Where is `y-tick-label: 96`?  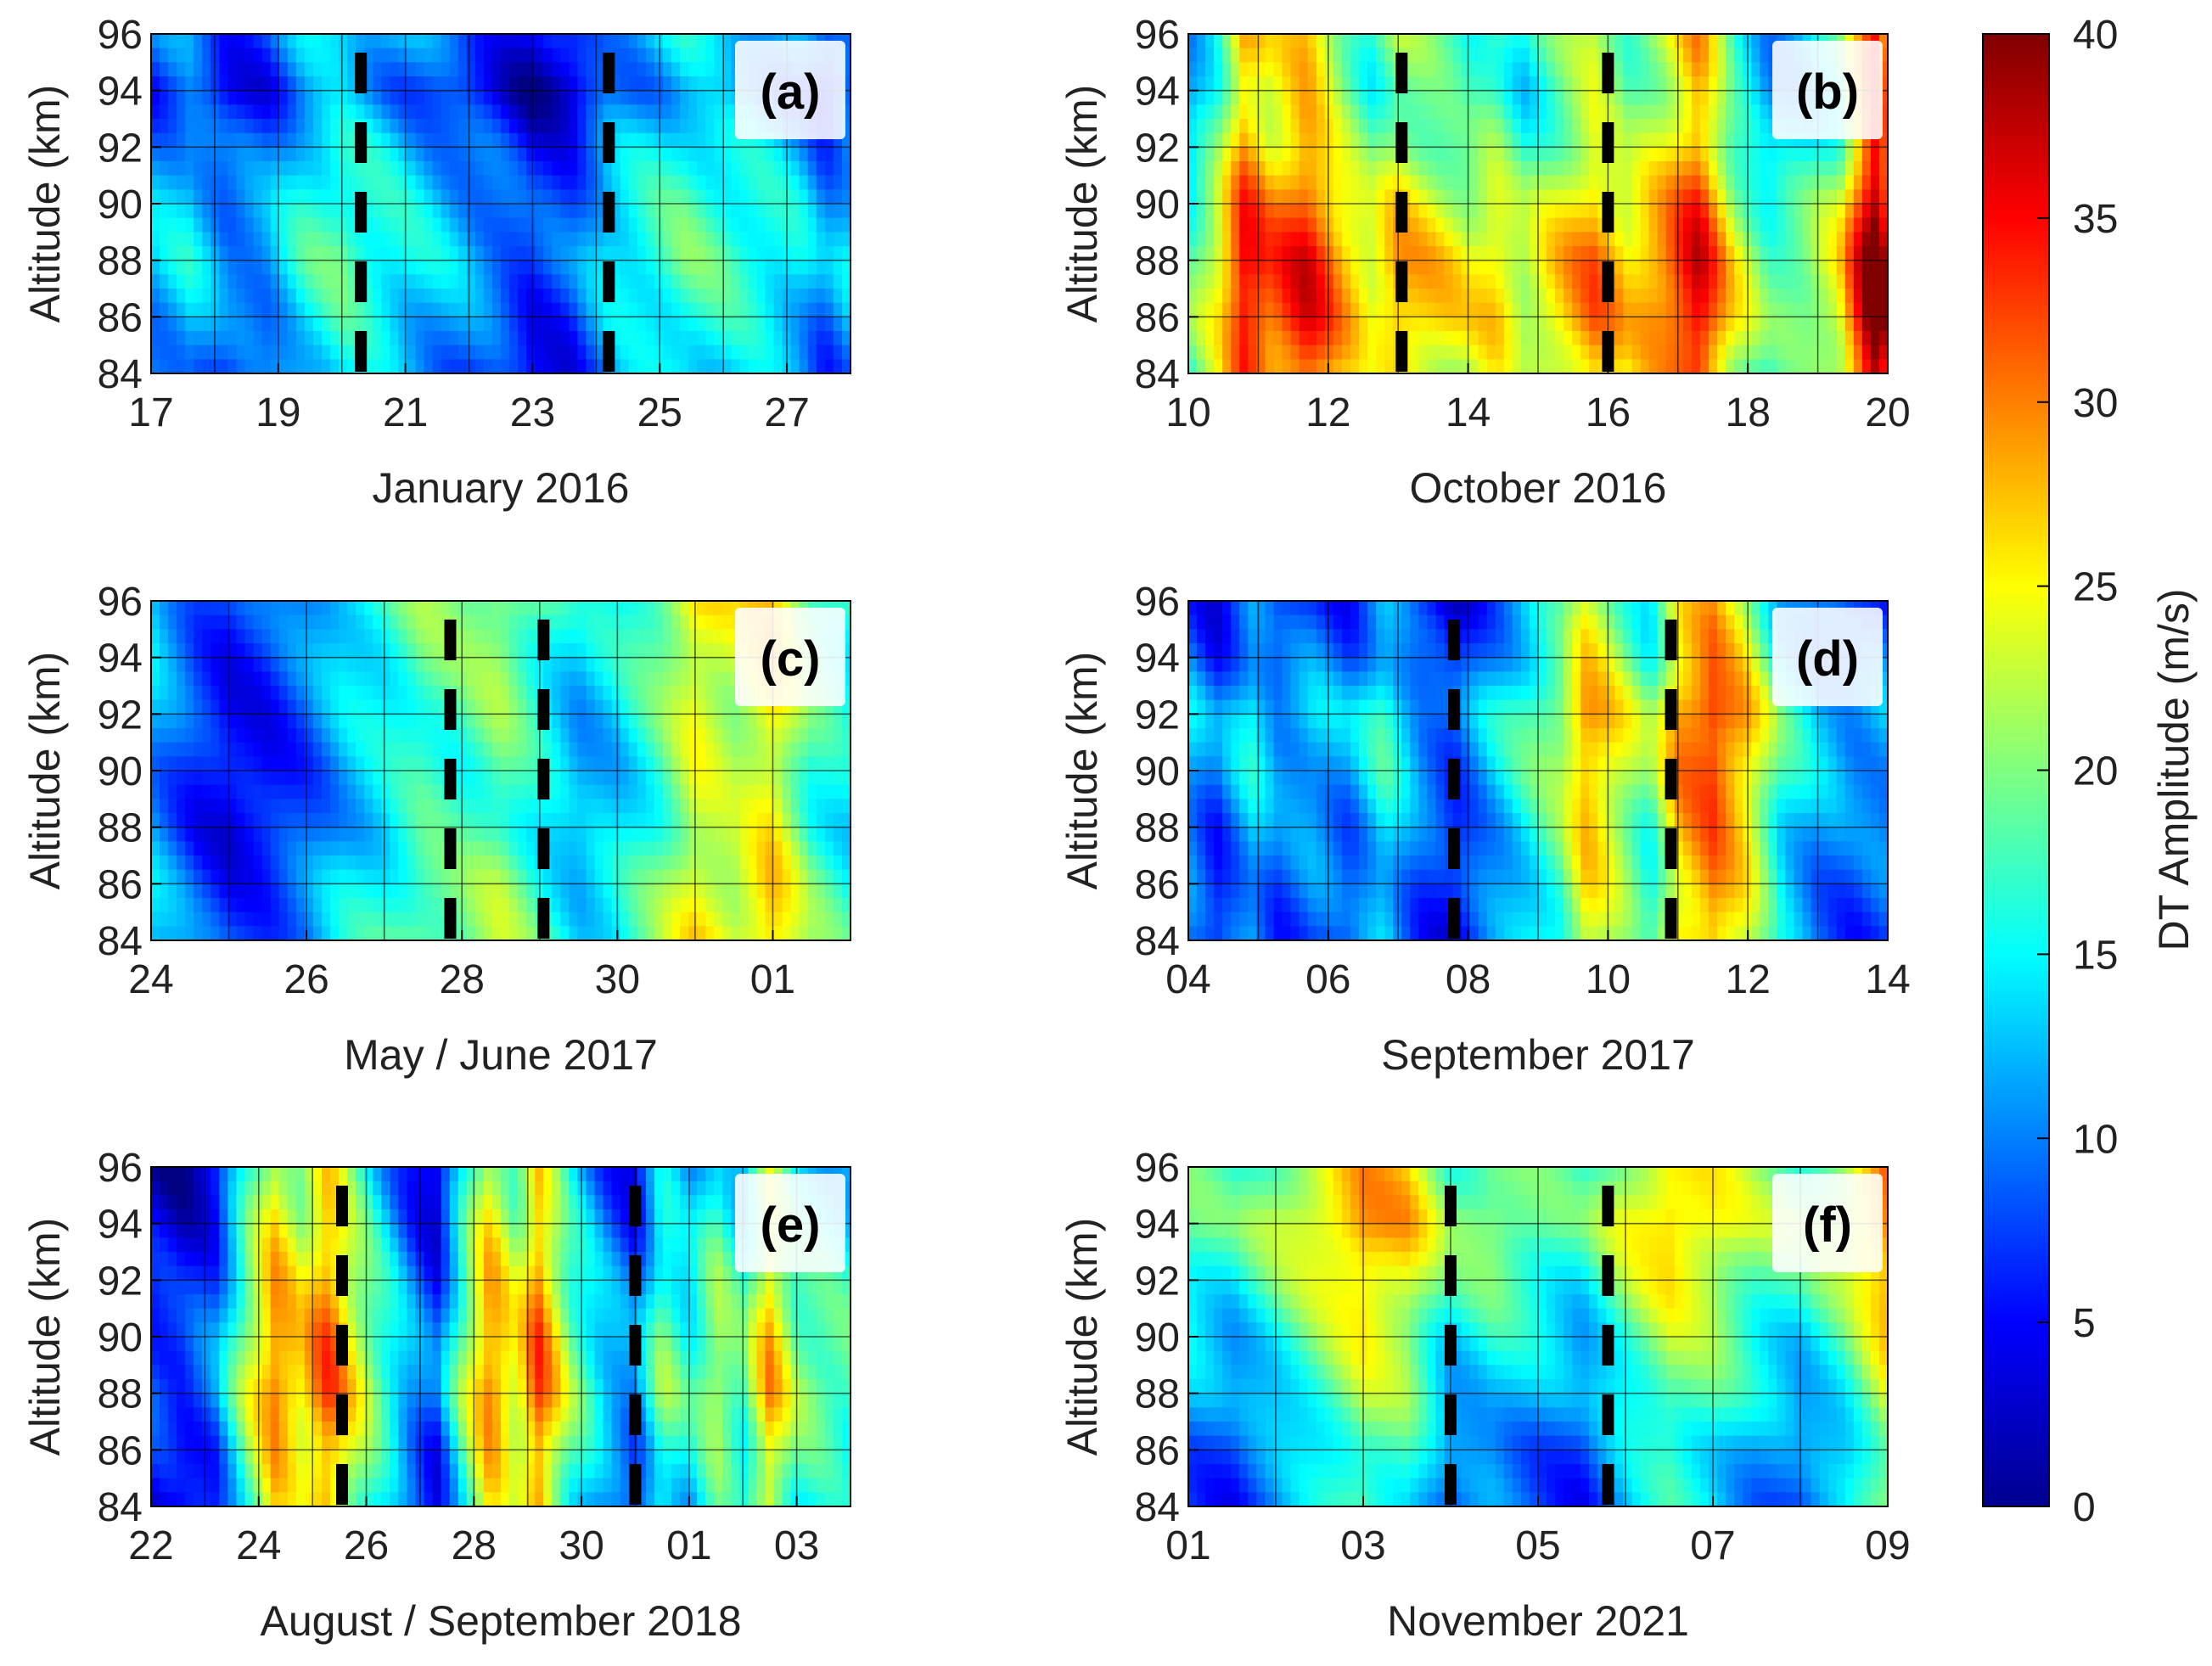
y-tick-label: 96 is located at coordinates (121, 35).